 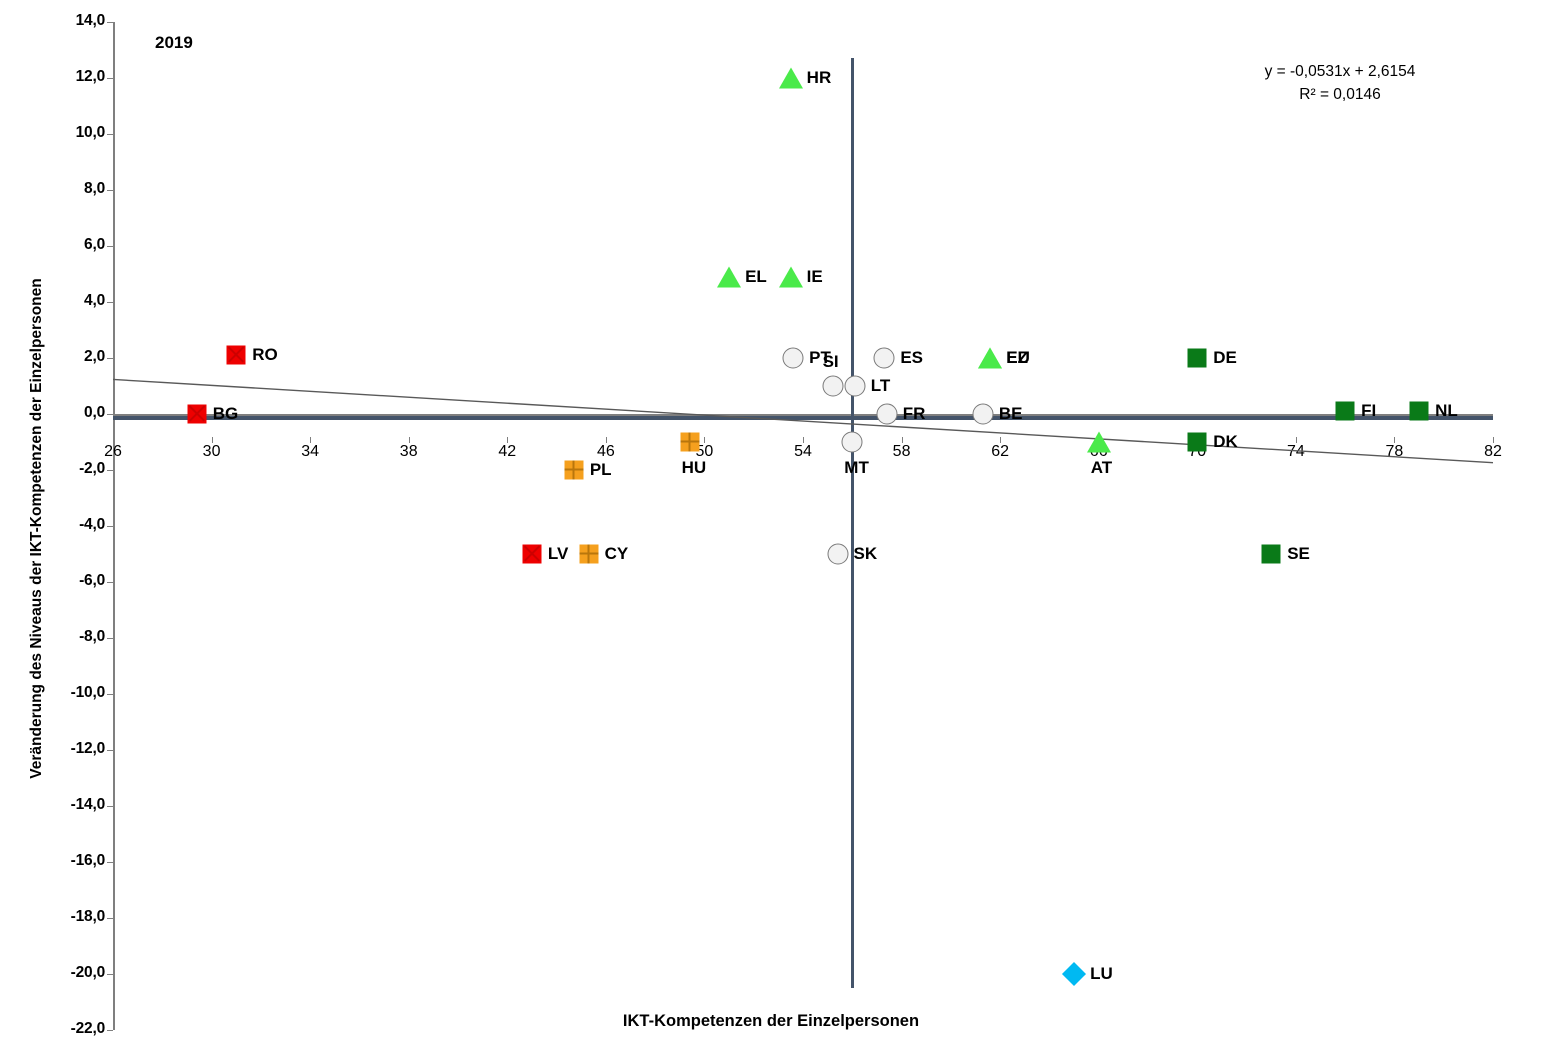 I want to click on data-point-lv, so click(x=532, y=554).